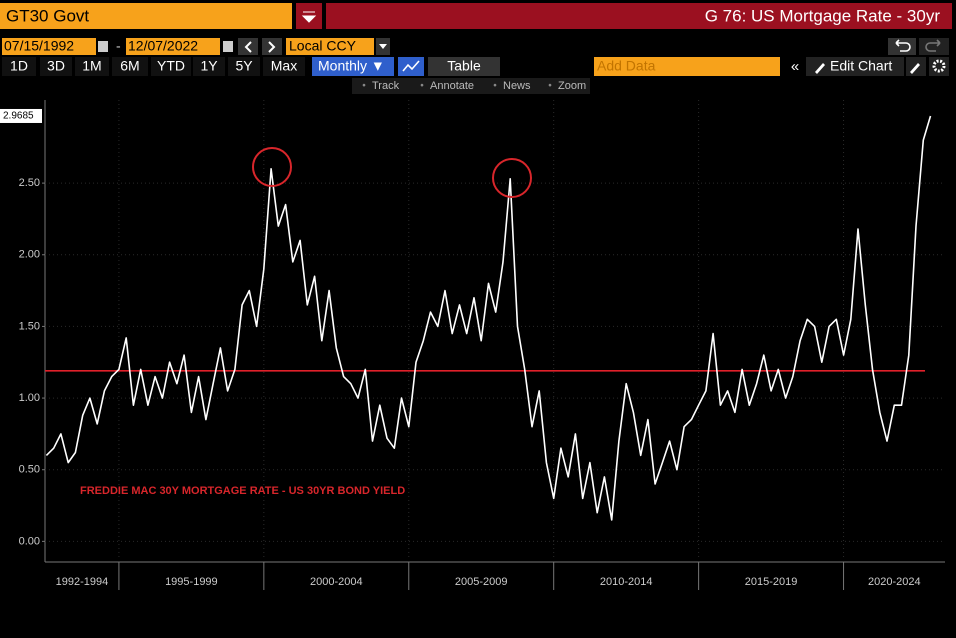  I want to click on range-label: 1M, so click(91, 66).